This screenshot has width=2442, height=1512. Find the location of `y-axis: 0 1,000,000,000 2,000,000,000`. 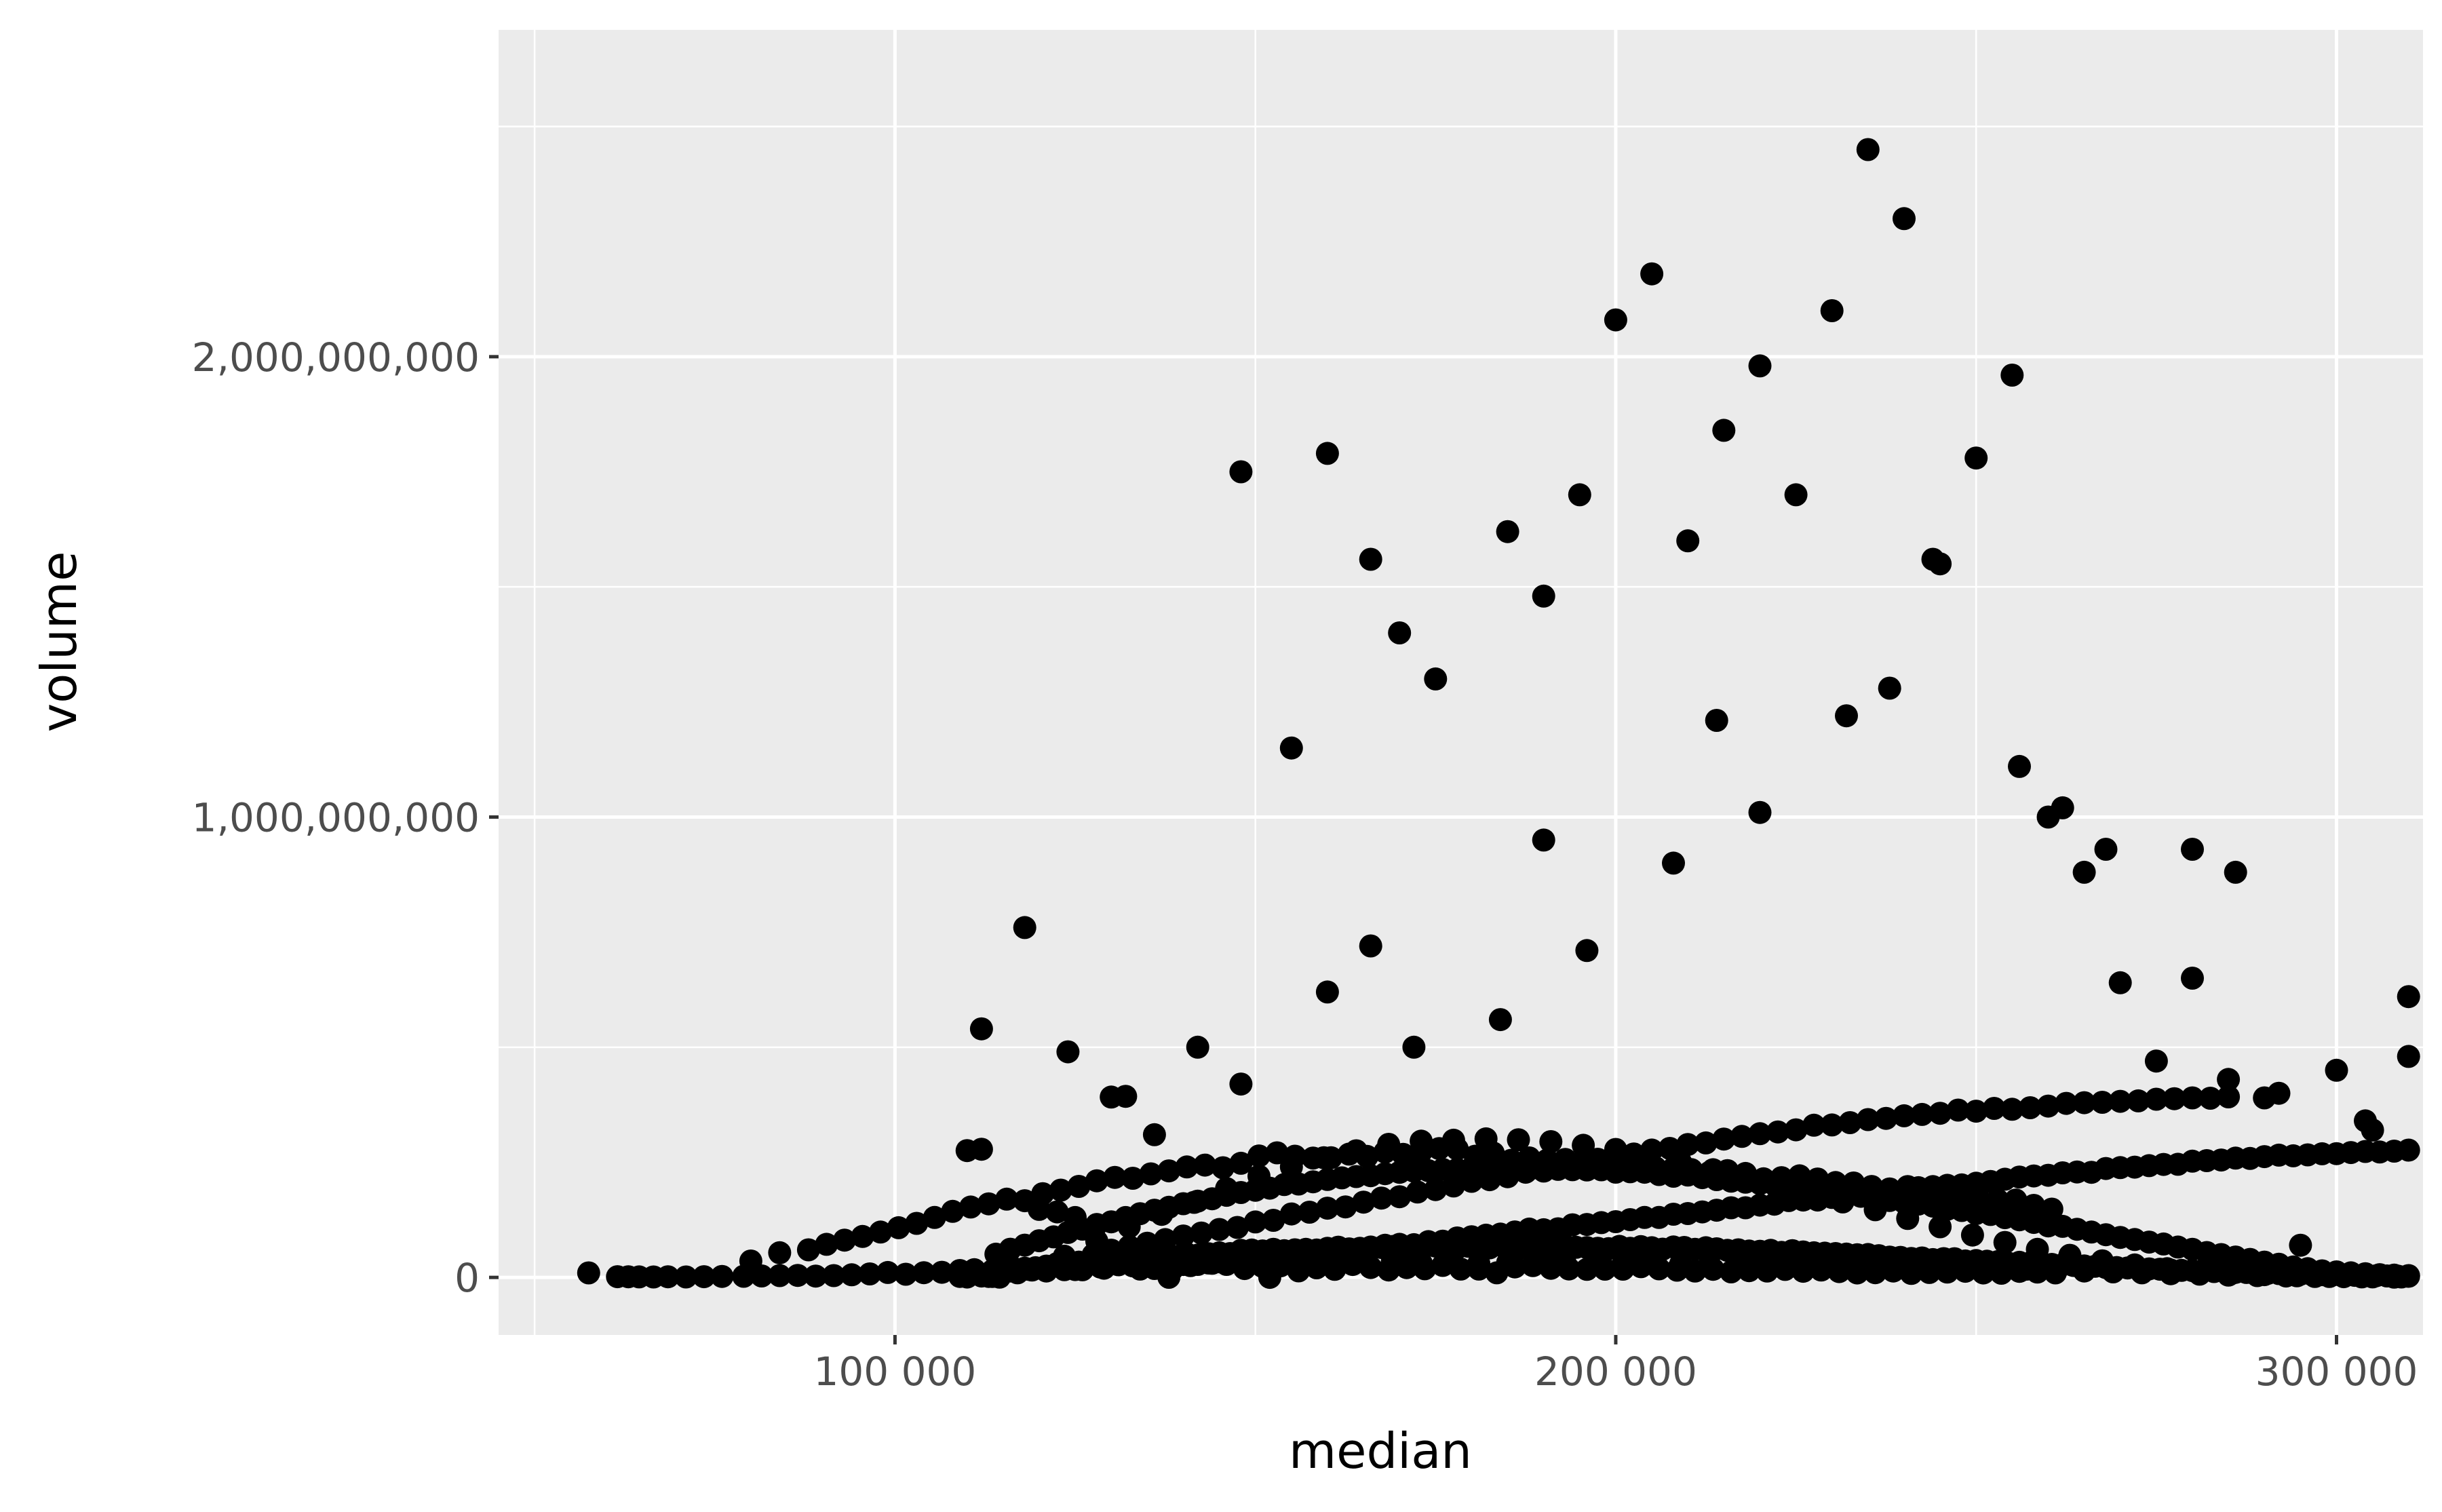

y-axis: 0 1,000,000,000 2,000,000,000 is located at coordinates (345, 818).